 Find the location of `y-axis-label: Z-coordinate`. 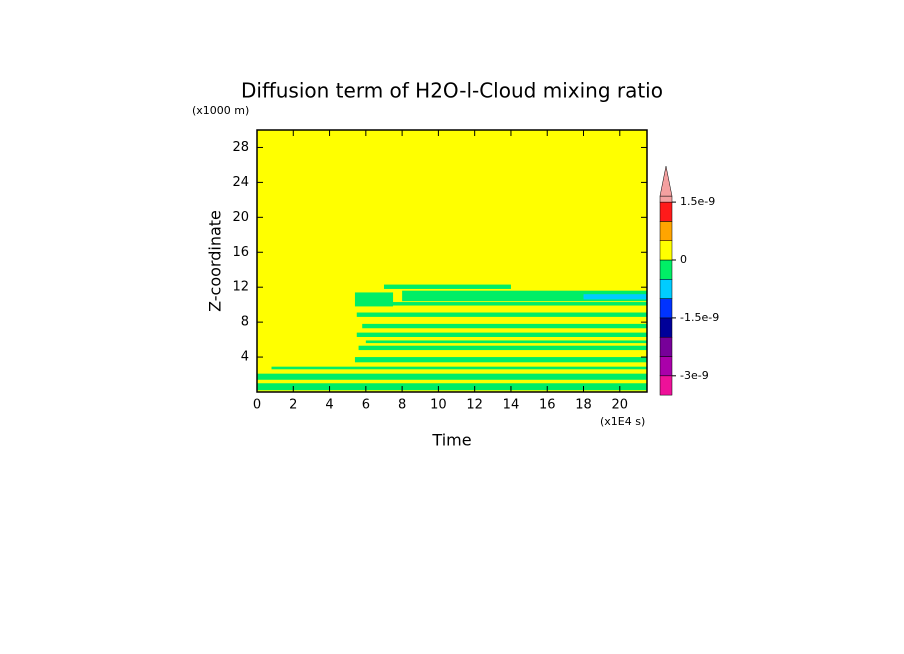

y-axis-label: Z-coordinate is located at coordinates (215, 261).